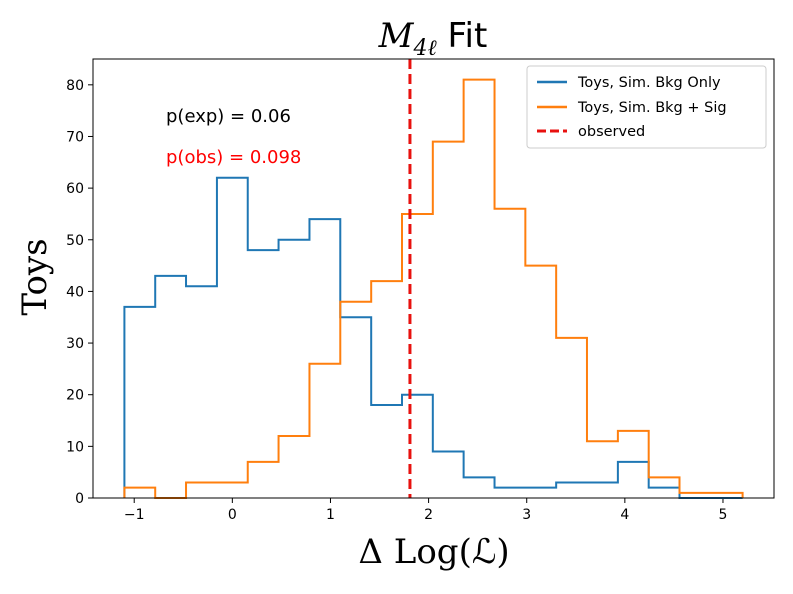  I want to click on x-axis-ticks: −1 0 1 2 3 4 5, so click(426, 510).